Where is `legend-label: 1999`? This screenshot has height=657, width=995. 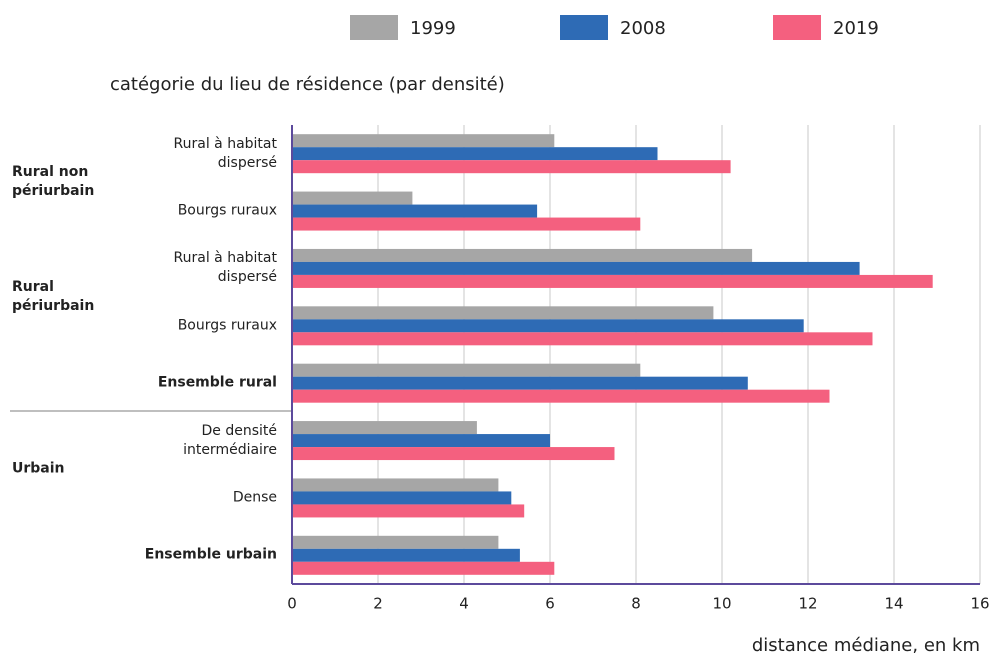
legend-label: 1999 is located at coordinates (433, 28).